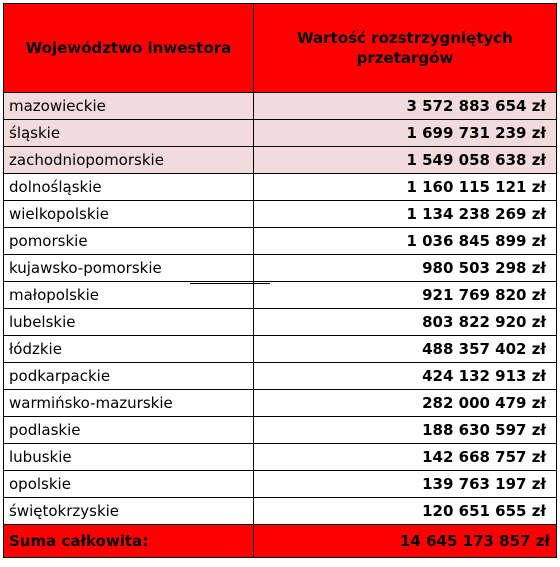 The height and width of the screenshot is (567, 560). I want to click on value-cell: 139 763 197 zł, so click(405, 484).